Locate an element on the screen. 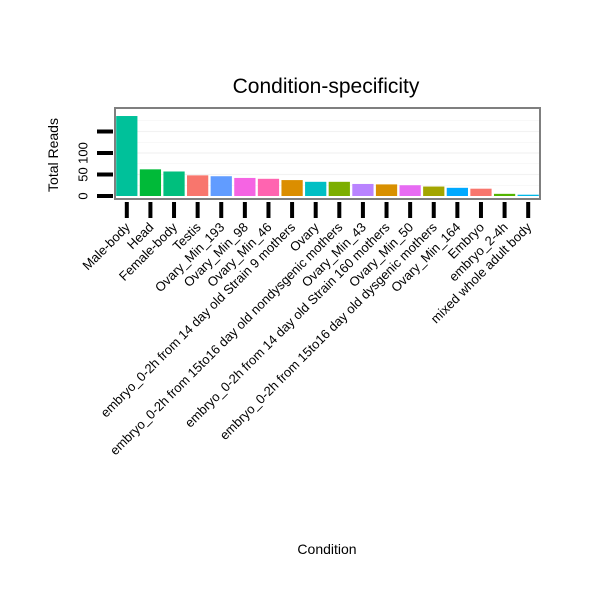 The width and height of the screenshot is (600, 600). chart-title: Condition-specificity is located at coordinates (326, 86).